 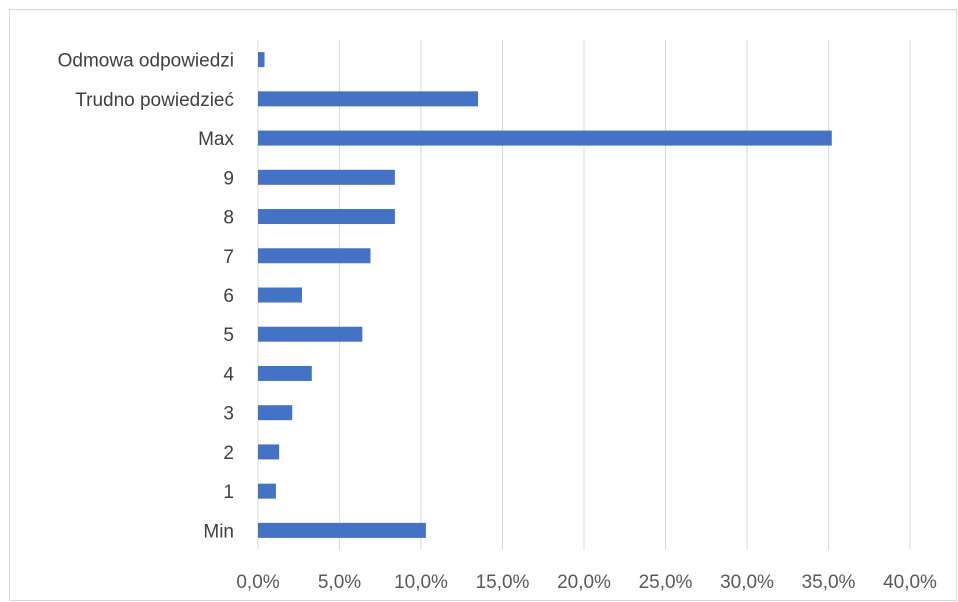 What do you see at coordinates (257, 582) in the screenshot?
I see `x-tick-label: 0,0%` at bounding box center [257, 582].